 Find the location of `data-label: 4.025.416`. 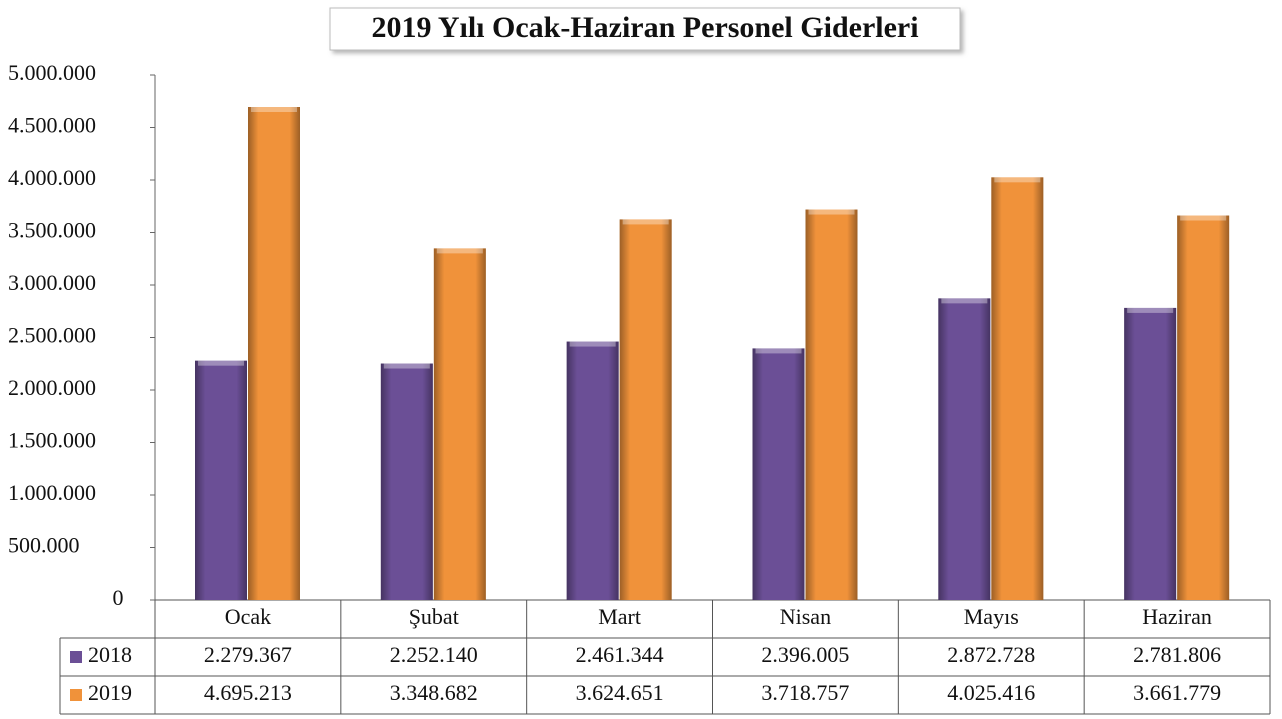

data-label: 4.025.416 is located at coordinates (991, 692).